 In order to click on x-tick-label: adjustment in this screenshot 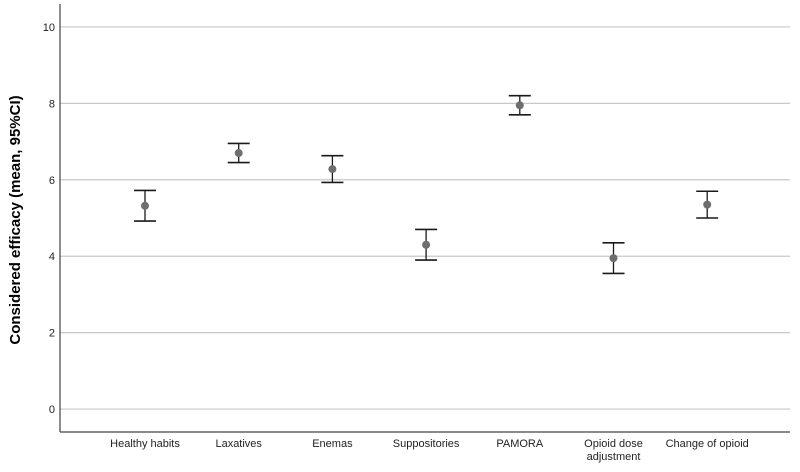, I will do `click(614, 457)`.